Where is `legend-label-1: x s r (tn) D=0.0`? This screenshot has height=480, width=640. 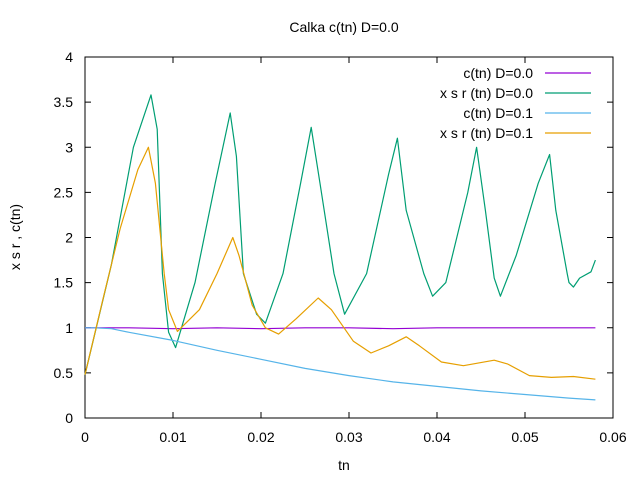 legend-label-1: x s r (tn) D=0.0 is located at coordinates (486, 93).